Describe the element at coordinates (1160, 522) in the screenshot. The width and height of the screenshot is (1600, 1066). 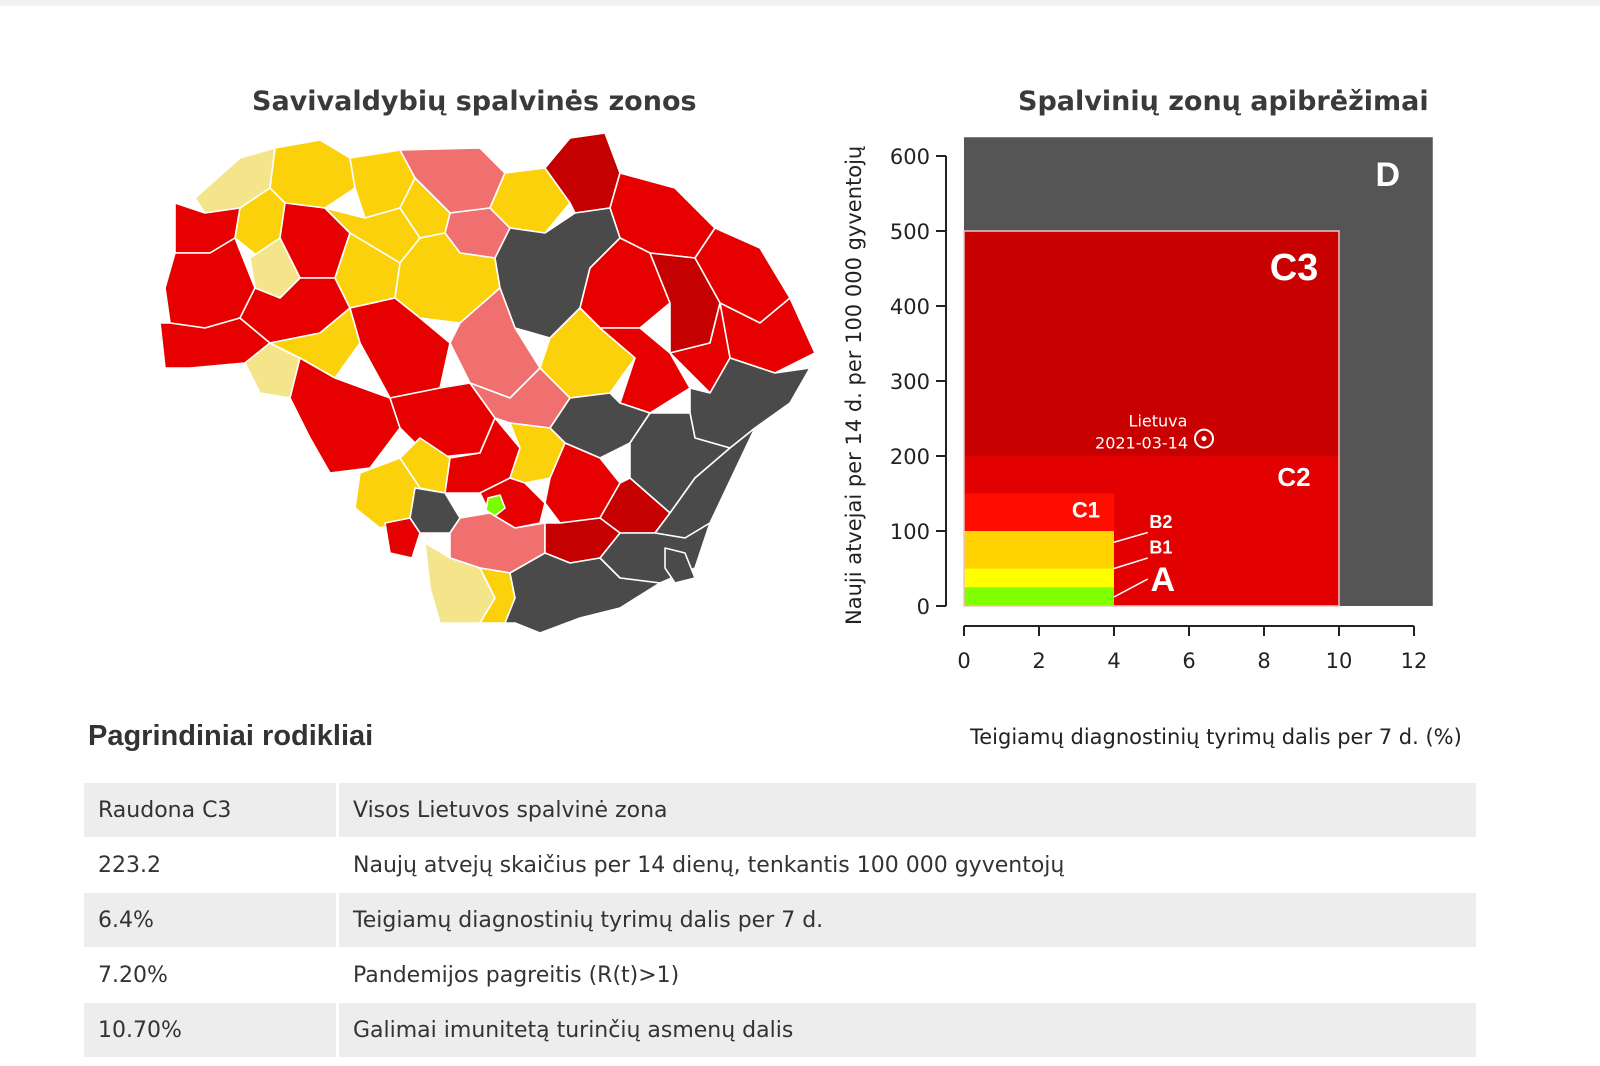
I see `zone-label-b2: B2` at that location.